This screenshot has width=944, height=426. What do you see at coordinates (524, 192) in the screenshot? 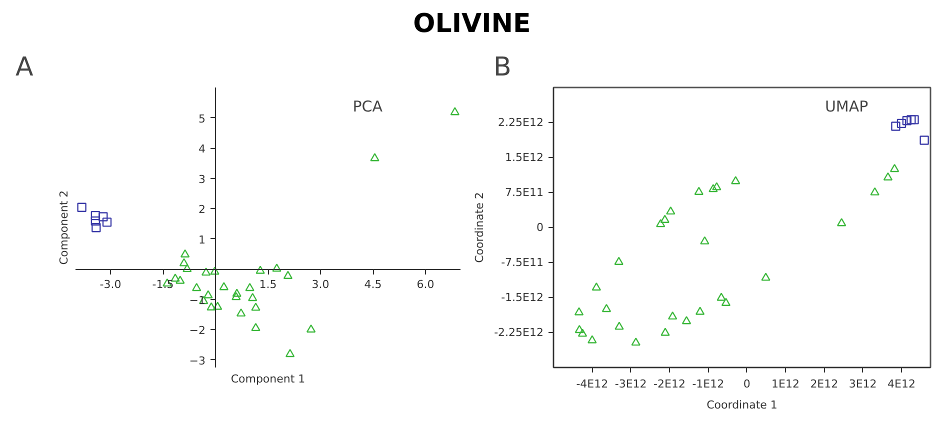
I see `y-tick-label: 7.5E11` at bounding box center [524, 192].